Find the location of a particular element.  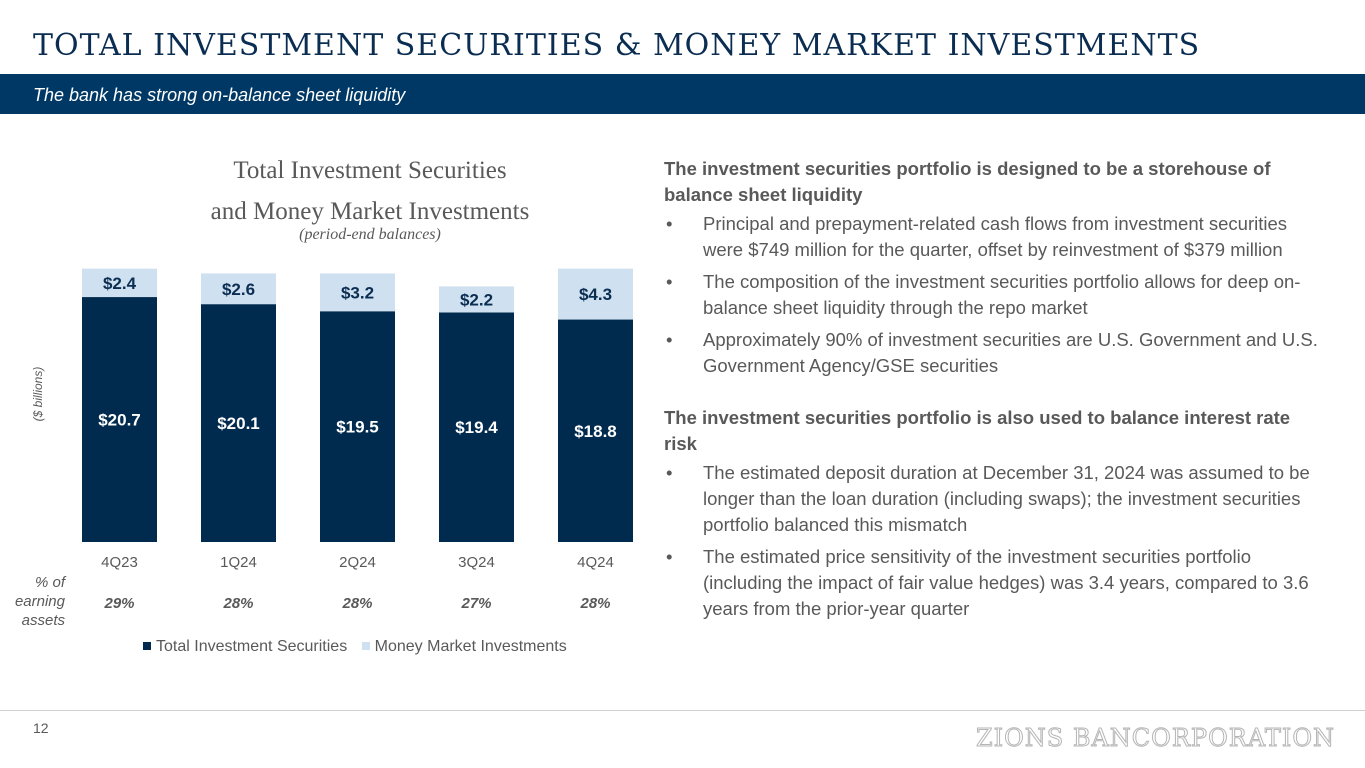

legend-item-securities: Total Investment Securities is located at coordinates (245, 647).